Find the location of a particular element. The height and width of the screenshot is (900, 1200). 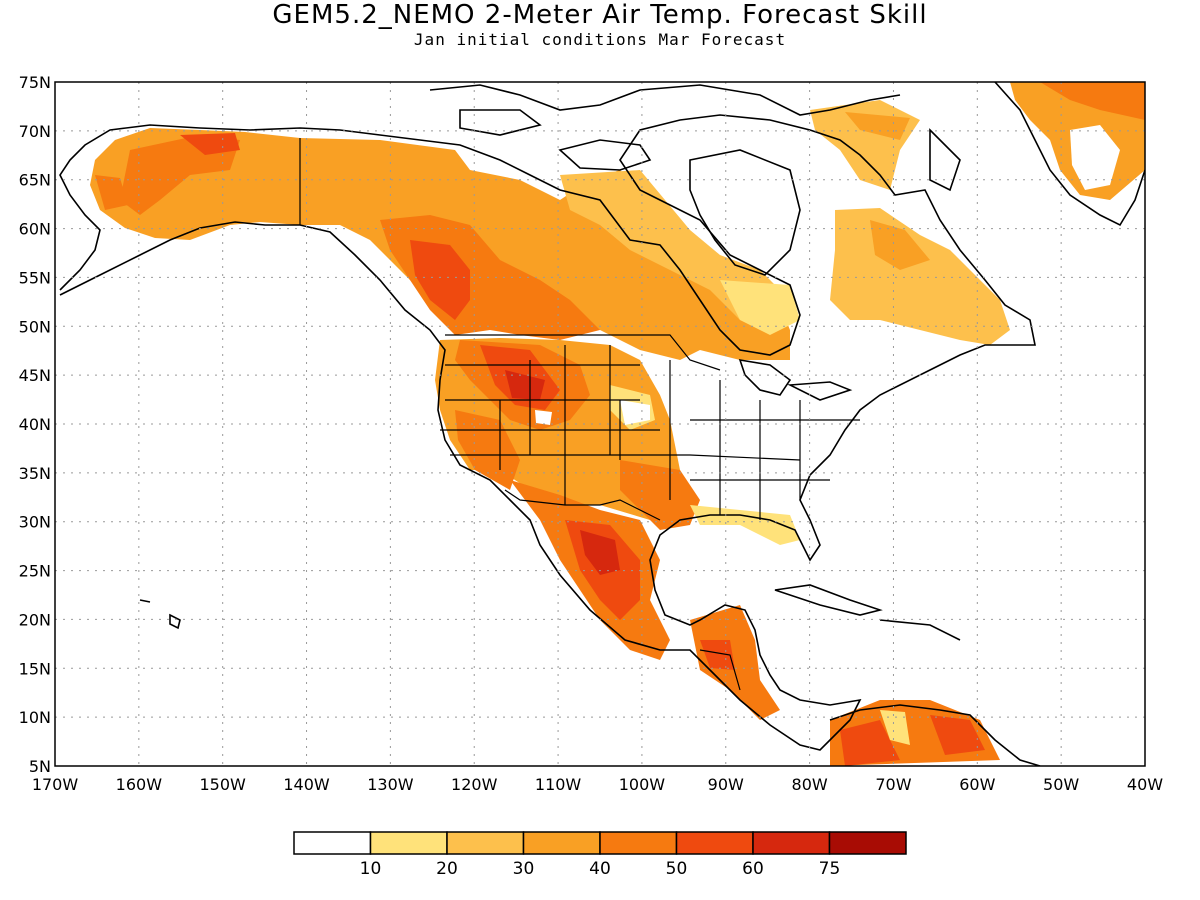

lat-tick-label: 5N is located at coordinates (40, 766).